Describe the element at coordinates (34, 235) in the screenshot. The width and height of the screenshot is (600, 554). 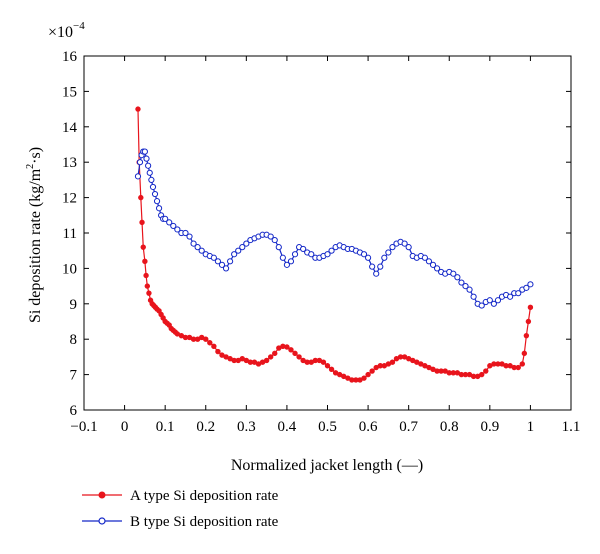
I see `y-axis-title: Si deposition rate (kg/m2·s)` at that location.